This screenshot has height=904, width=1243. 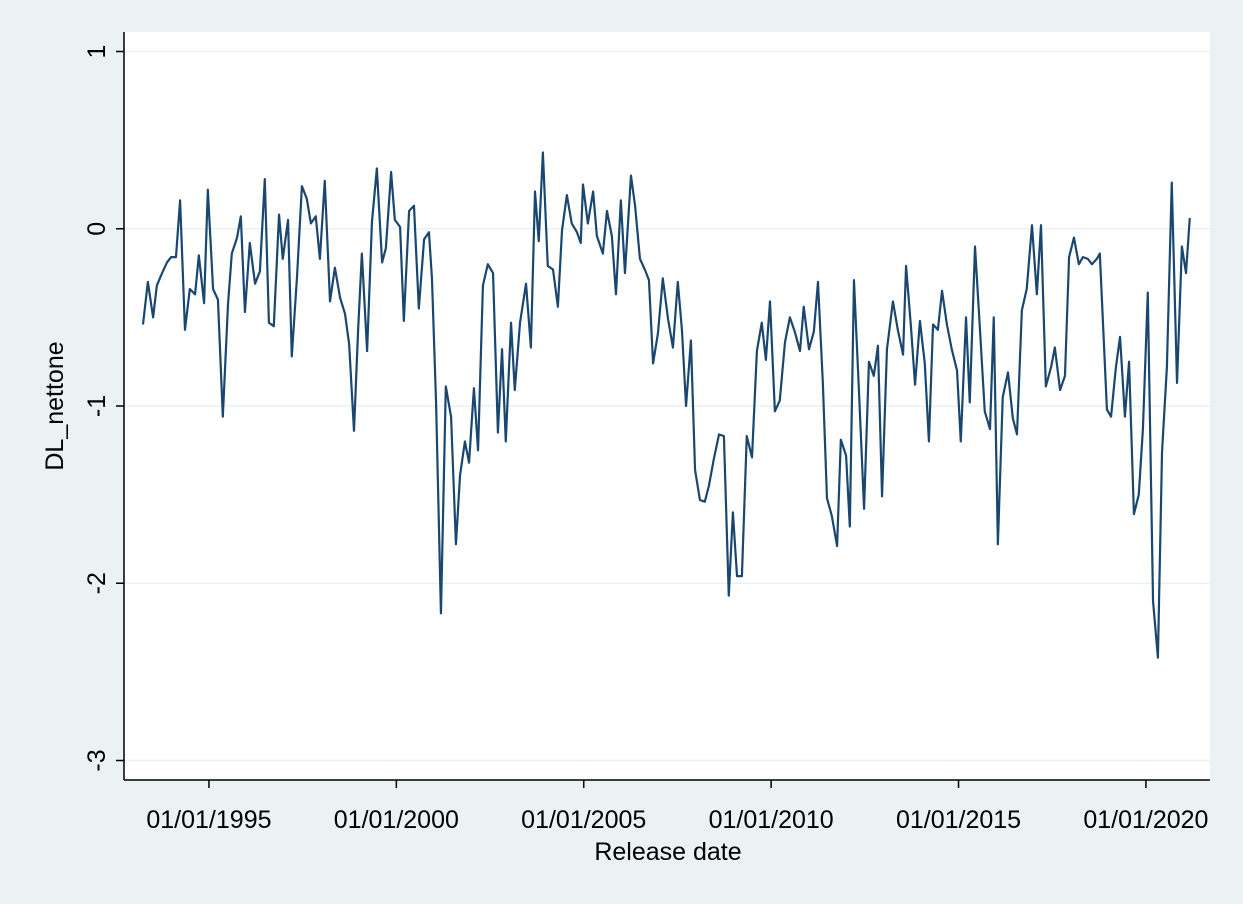 What do you see at coordinates (1145, 820) in the screenshot?
I see `x-tick-label: 01/01/2020` at bounding box center [1145, 820].